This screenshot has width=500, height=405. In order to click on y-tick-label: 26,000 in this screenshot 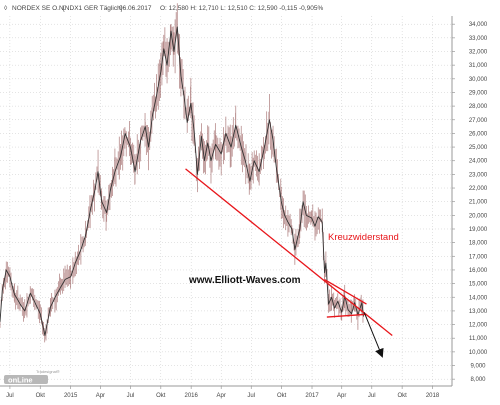, I will do `click(478, 134)`.